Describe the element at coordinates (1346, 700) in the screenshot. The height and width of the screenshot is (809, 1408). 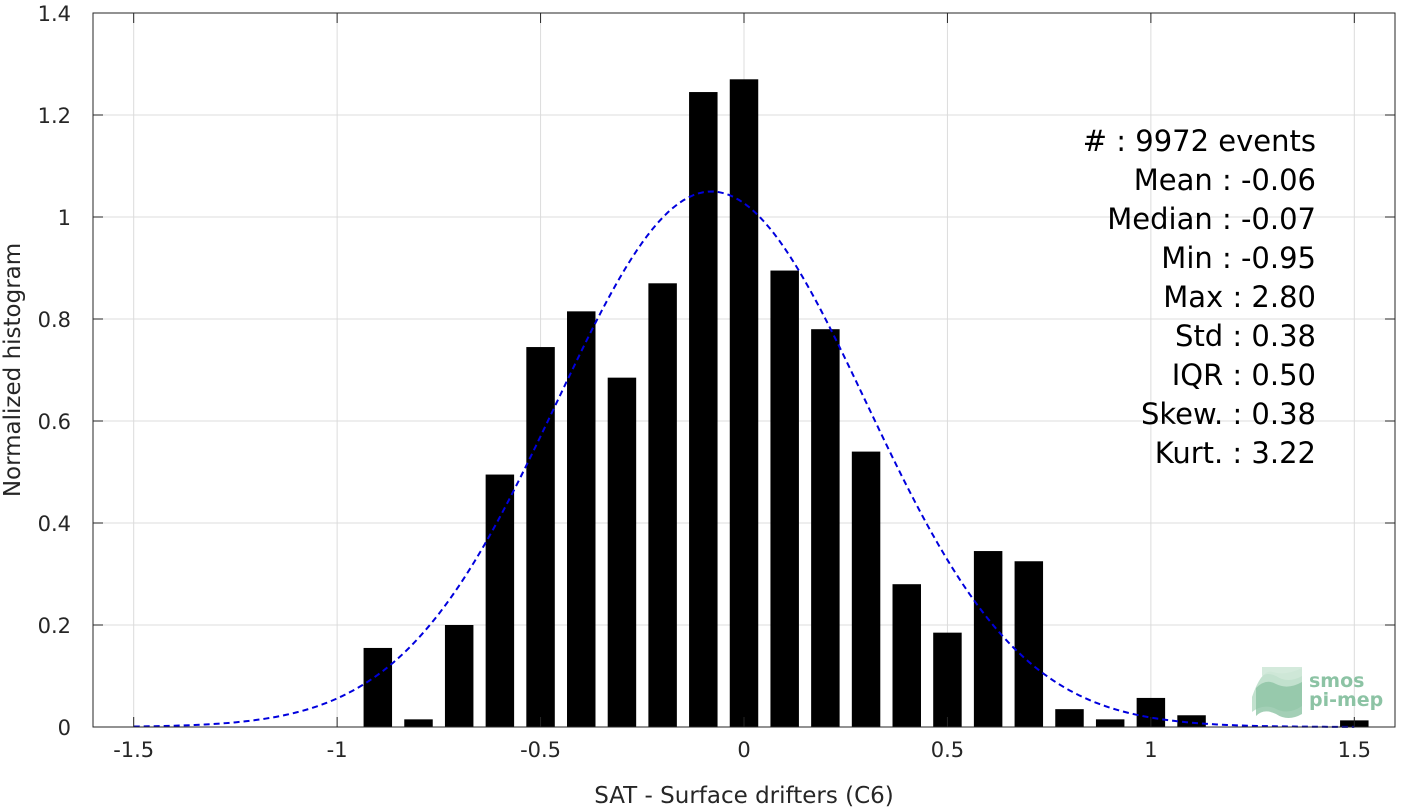
I see `logo-line-2: pi-mep` at that location.